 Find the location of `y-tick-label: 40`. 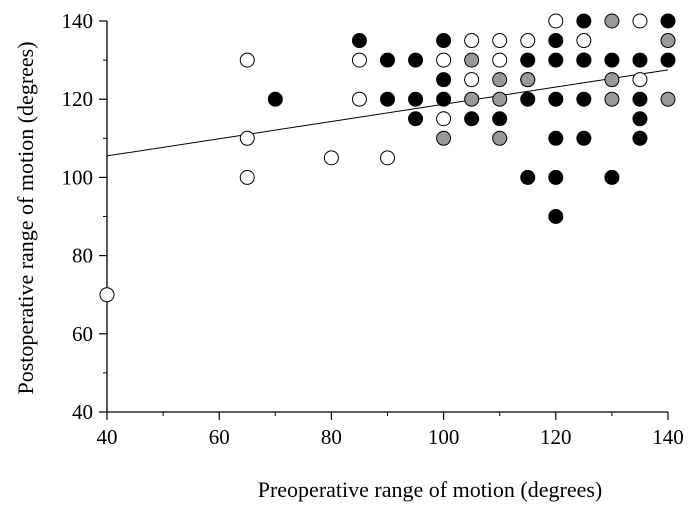

y-tick-label: 40 is located at coordinates (82, 412).